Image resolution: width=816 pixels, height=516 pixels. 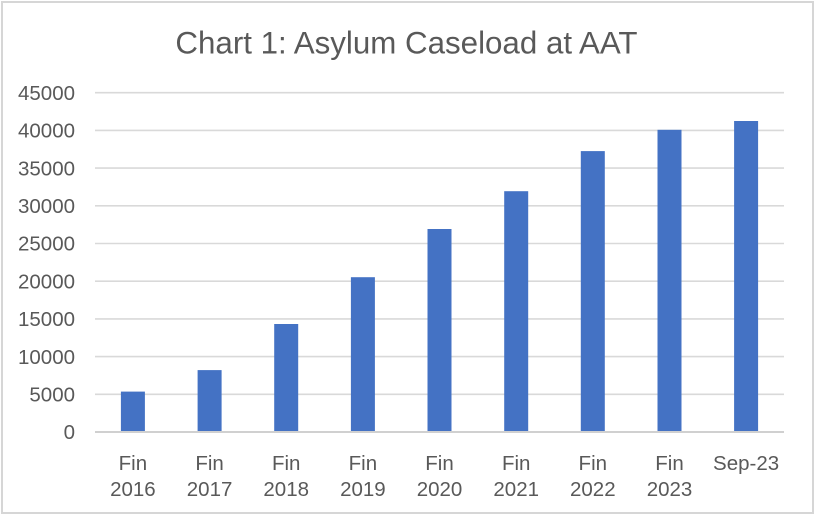 I want to click on svg-text: 2022, so click(x=593, y=489).